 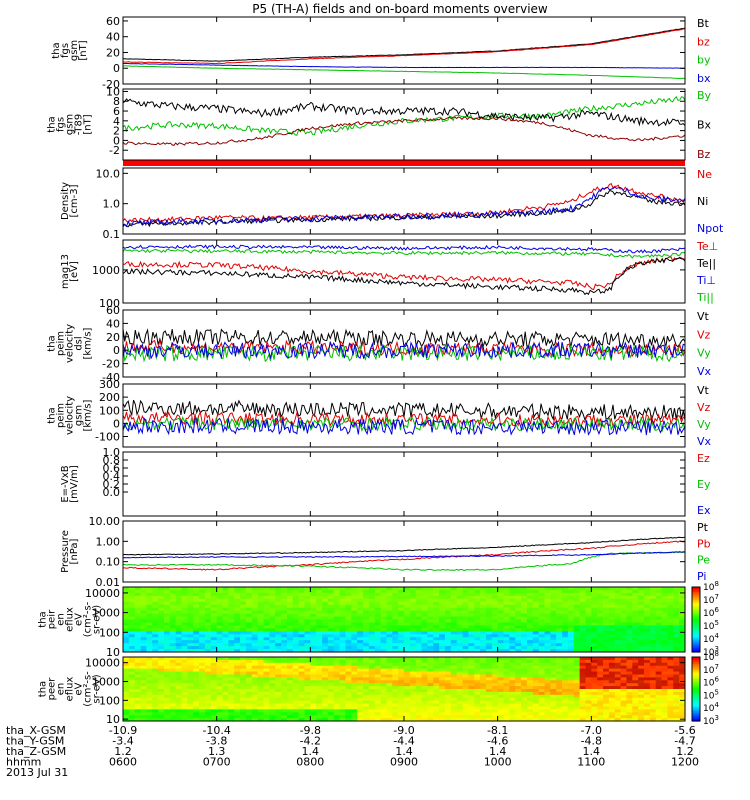 I want to click on y-tick-label: 0, so click(x=116, y=68).